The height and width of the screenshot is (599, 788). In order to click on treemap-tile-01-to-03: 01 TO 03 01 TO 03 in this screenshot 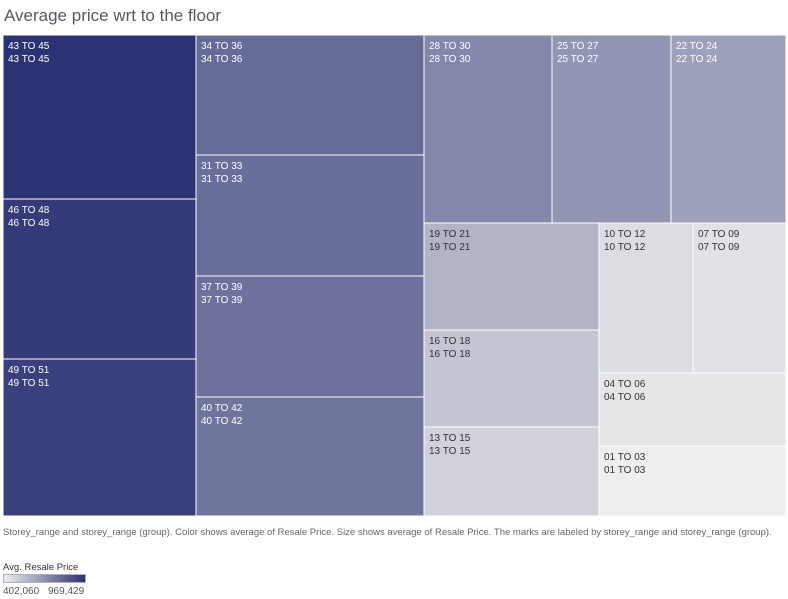, I will do `click(692, 481)`.